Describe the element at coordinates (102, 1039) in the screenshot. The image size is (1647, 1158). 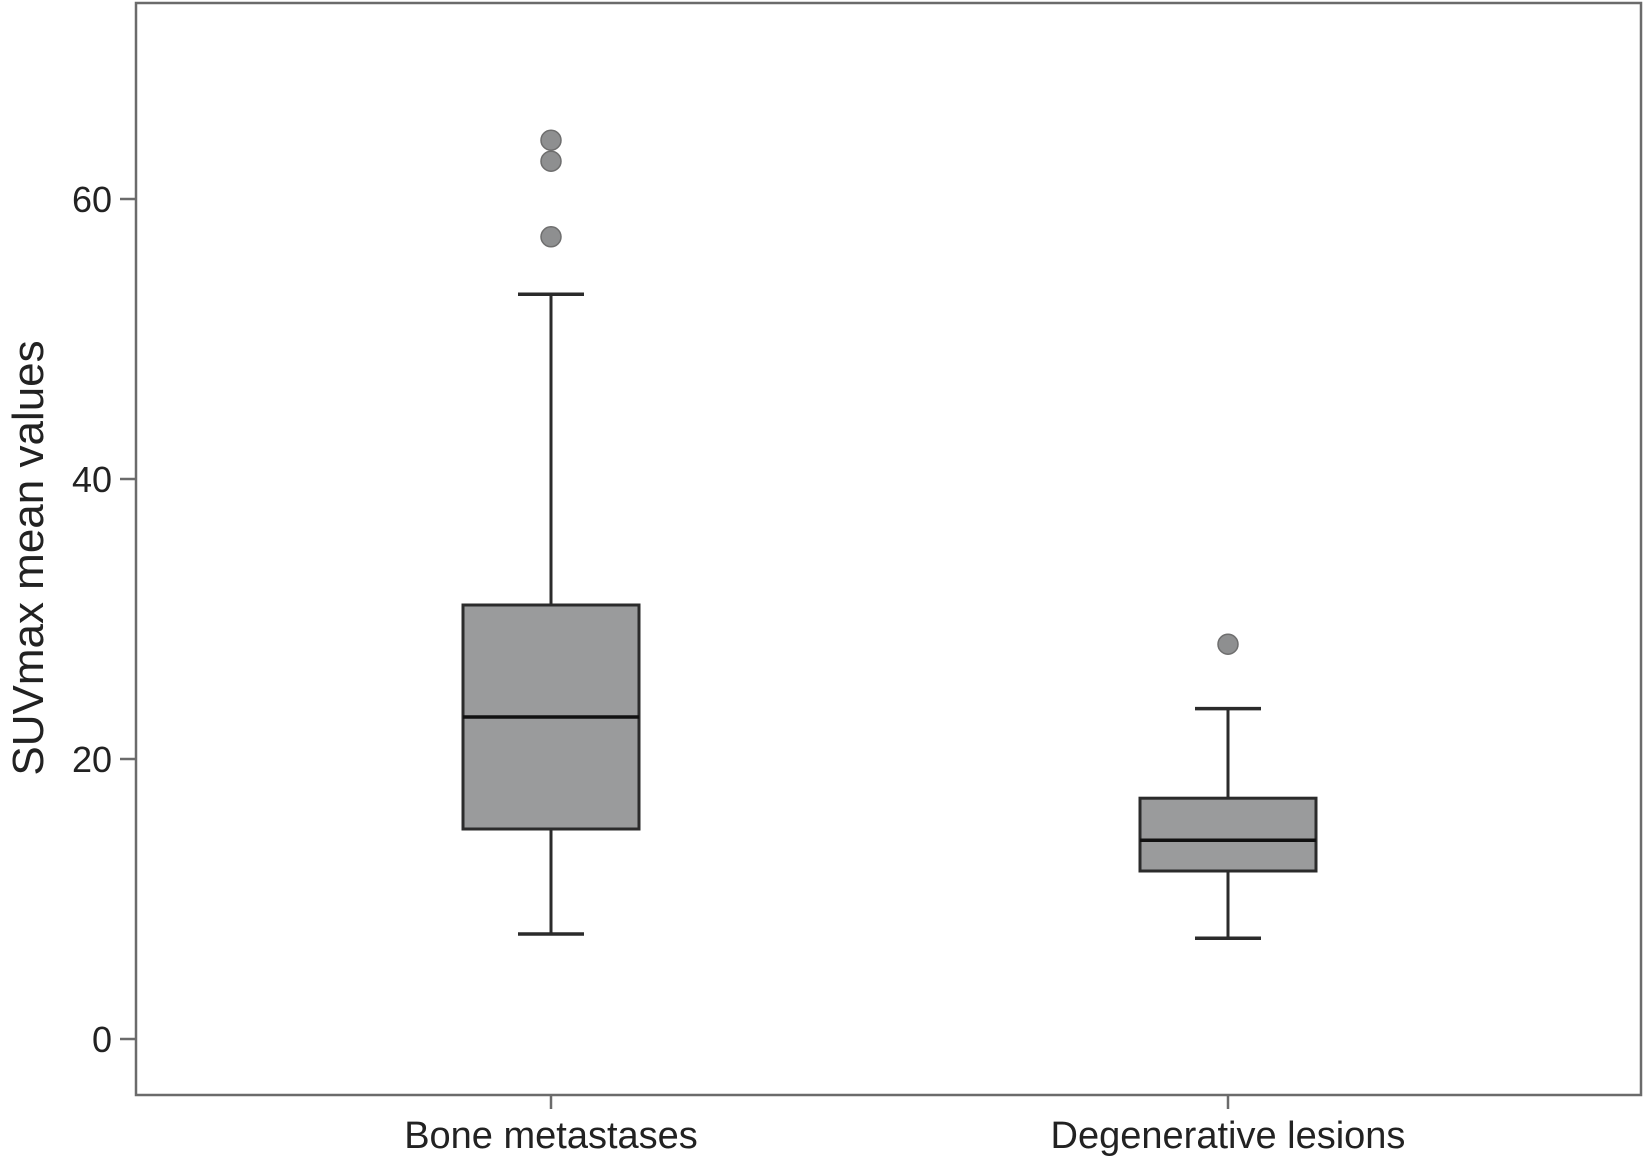
I see `y-tick-label-0: 0` at that location.